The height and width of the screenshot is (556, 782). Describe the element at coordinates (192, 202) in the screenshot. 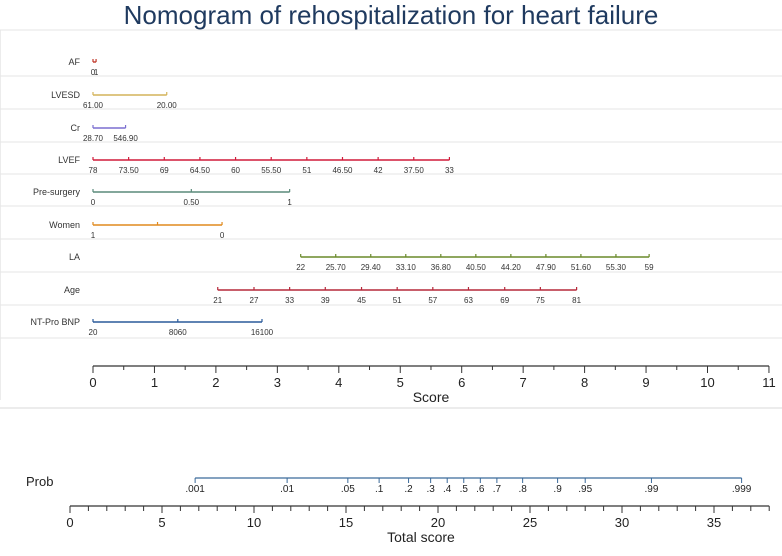

I see `variable-tick-label: 0.50` at that location.